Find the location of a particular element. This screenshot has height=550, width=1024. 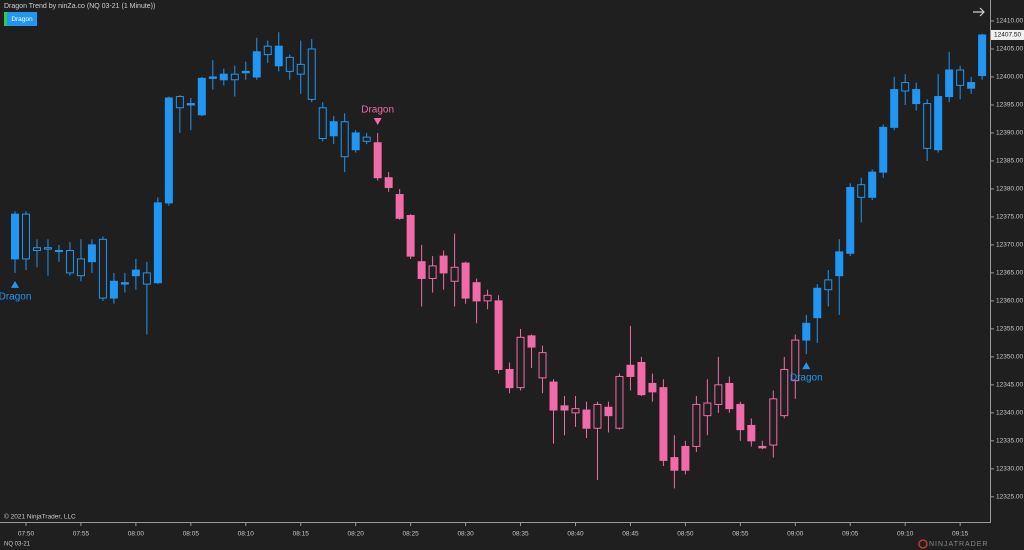

indicator-button: Dragon is located at coordinates (20, 19).